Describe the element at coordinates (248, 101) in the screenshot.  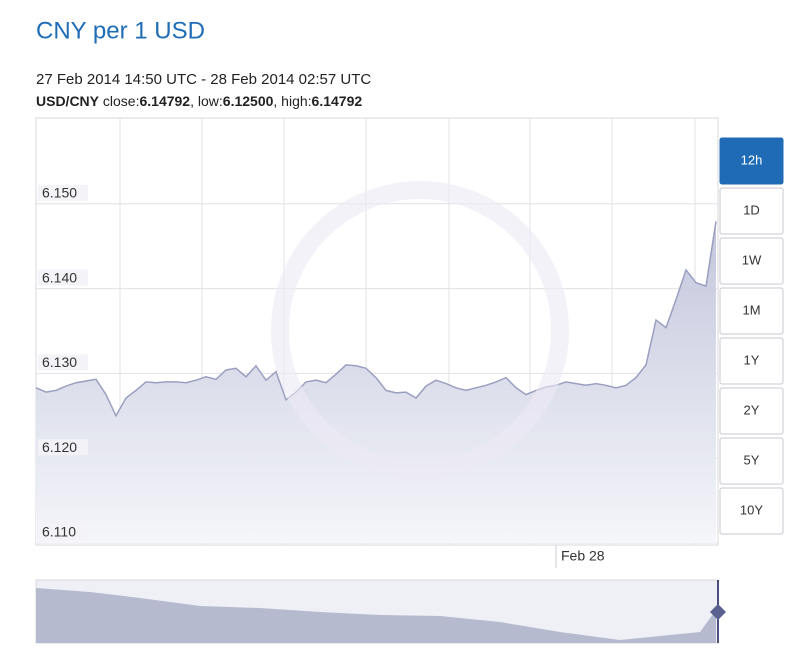
I see `stat-value: 6.12500` at that location.